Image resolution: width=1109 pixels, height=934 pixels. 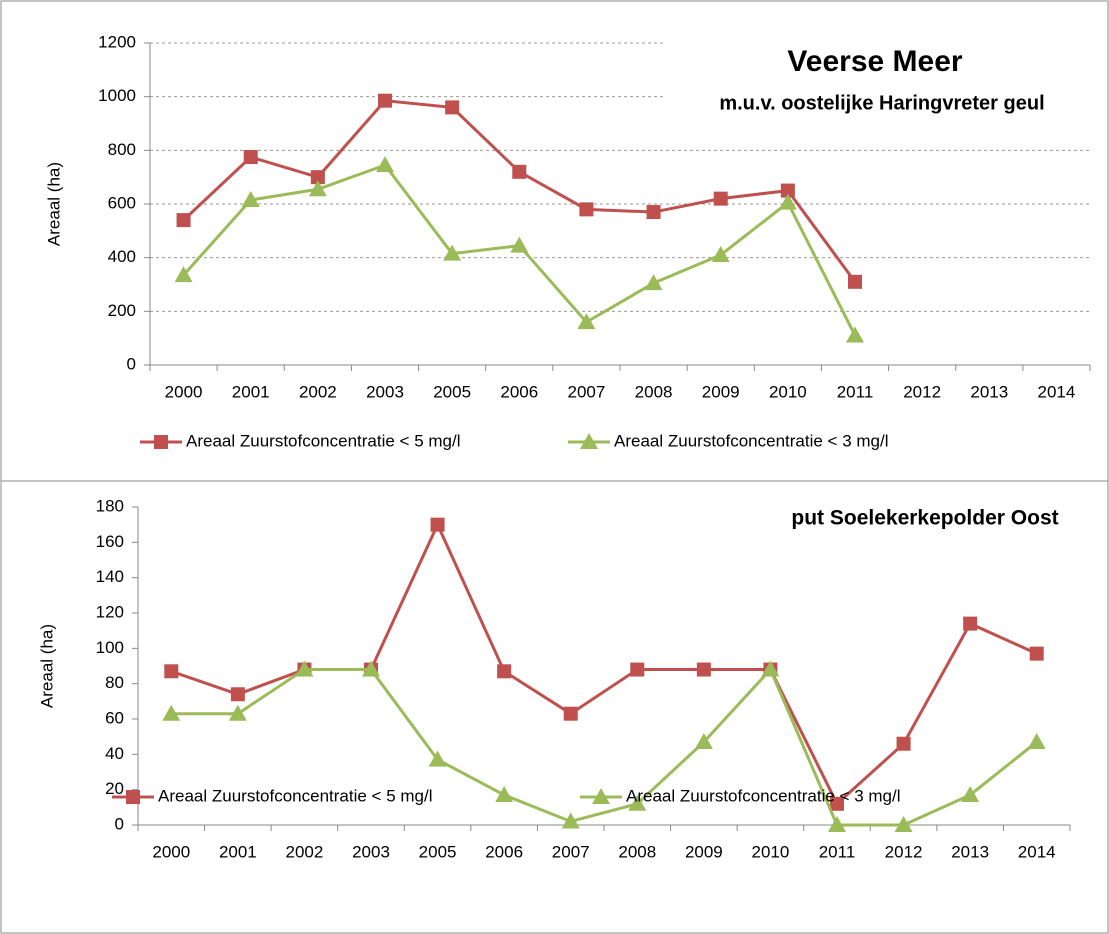 What do you see at coordinates (114, 753) in the screenshot?
I see `y-tick-label: 40` at bounding box center [114, 753].